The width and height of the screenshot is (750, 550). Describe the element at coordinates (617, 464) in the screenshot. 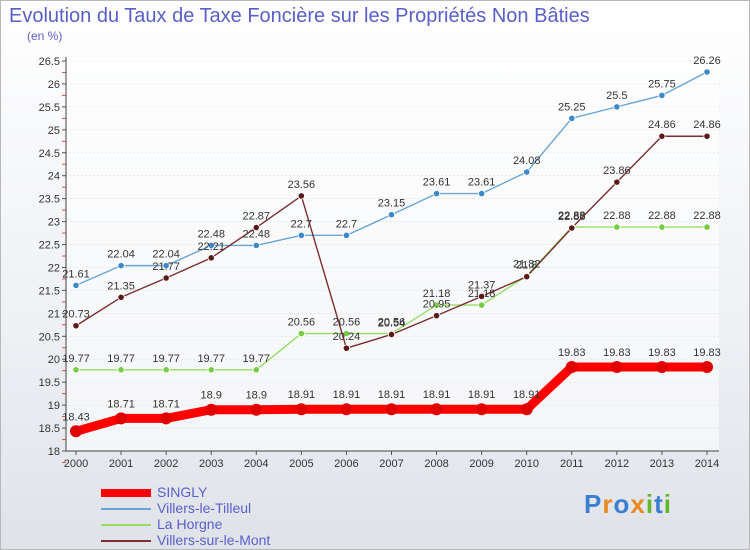

I see `x-tick-label: 2012` at that location.